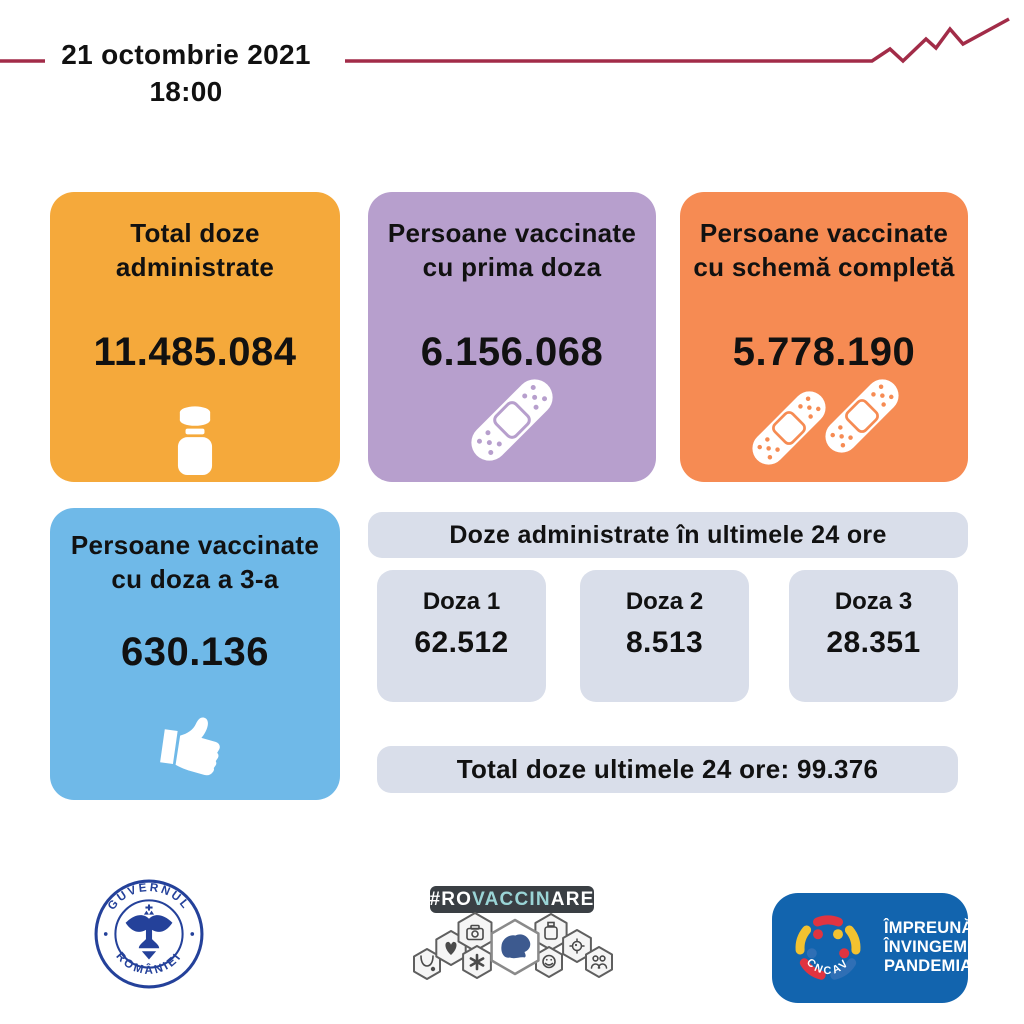 This screenshot has height=1024, width=1024. Describe the element at coordinates (512, 420) in the screenshot. I see `bandage-icon` at that location.